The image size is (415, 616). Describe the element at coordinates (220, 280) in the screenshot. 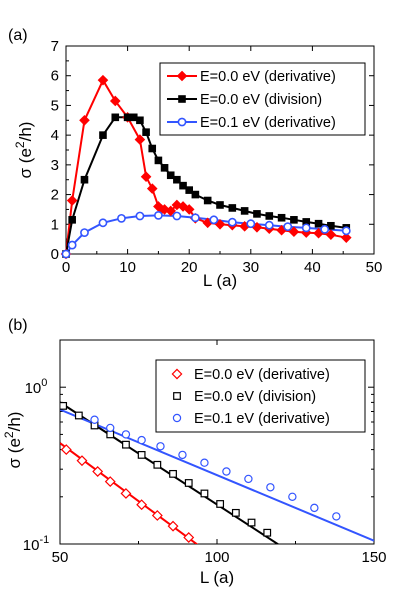

I see `panel-a-x-axis-label: L (a)` at that location.